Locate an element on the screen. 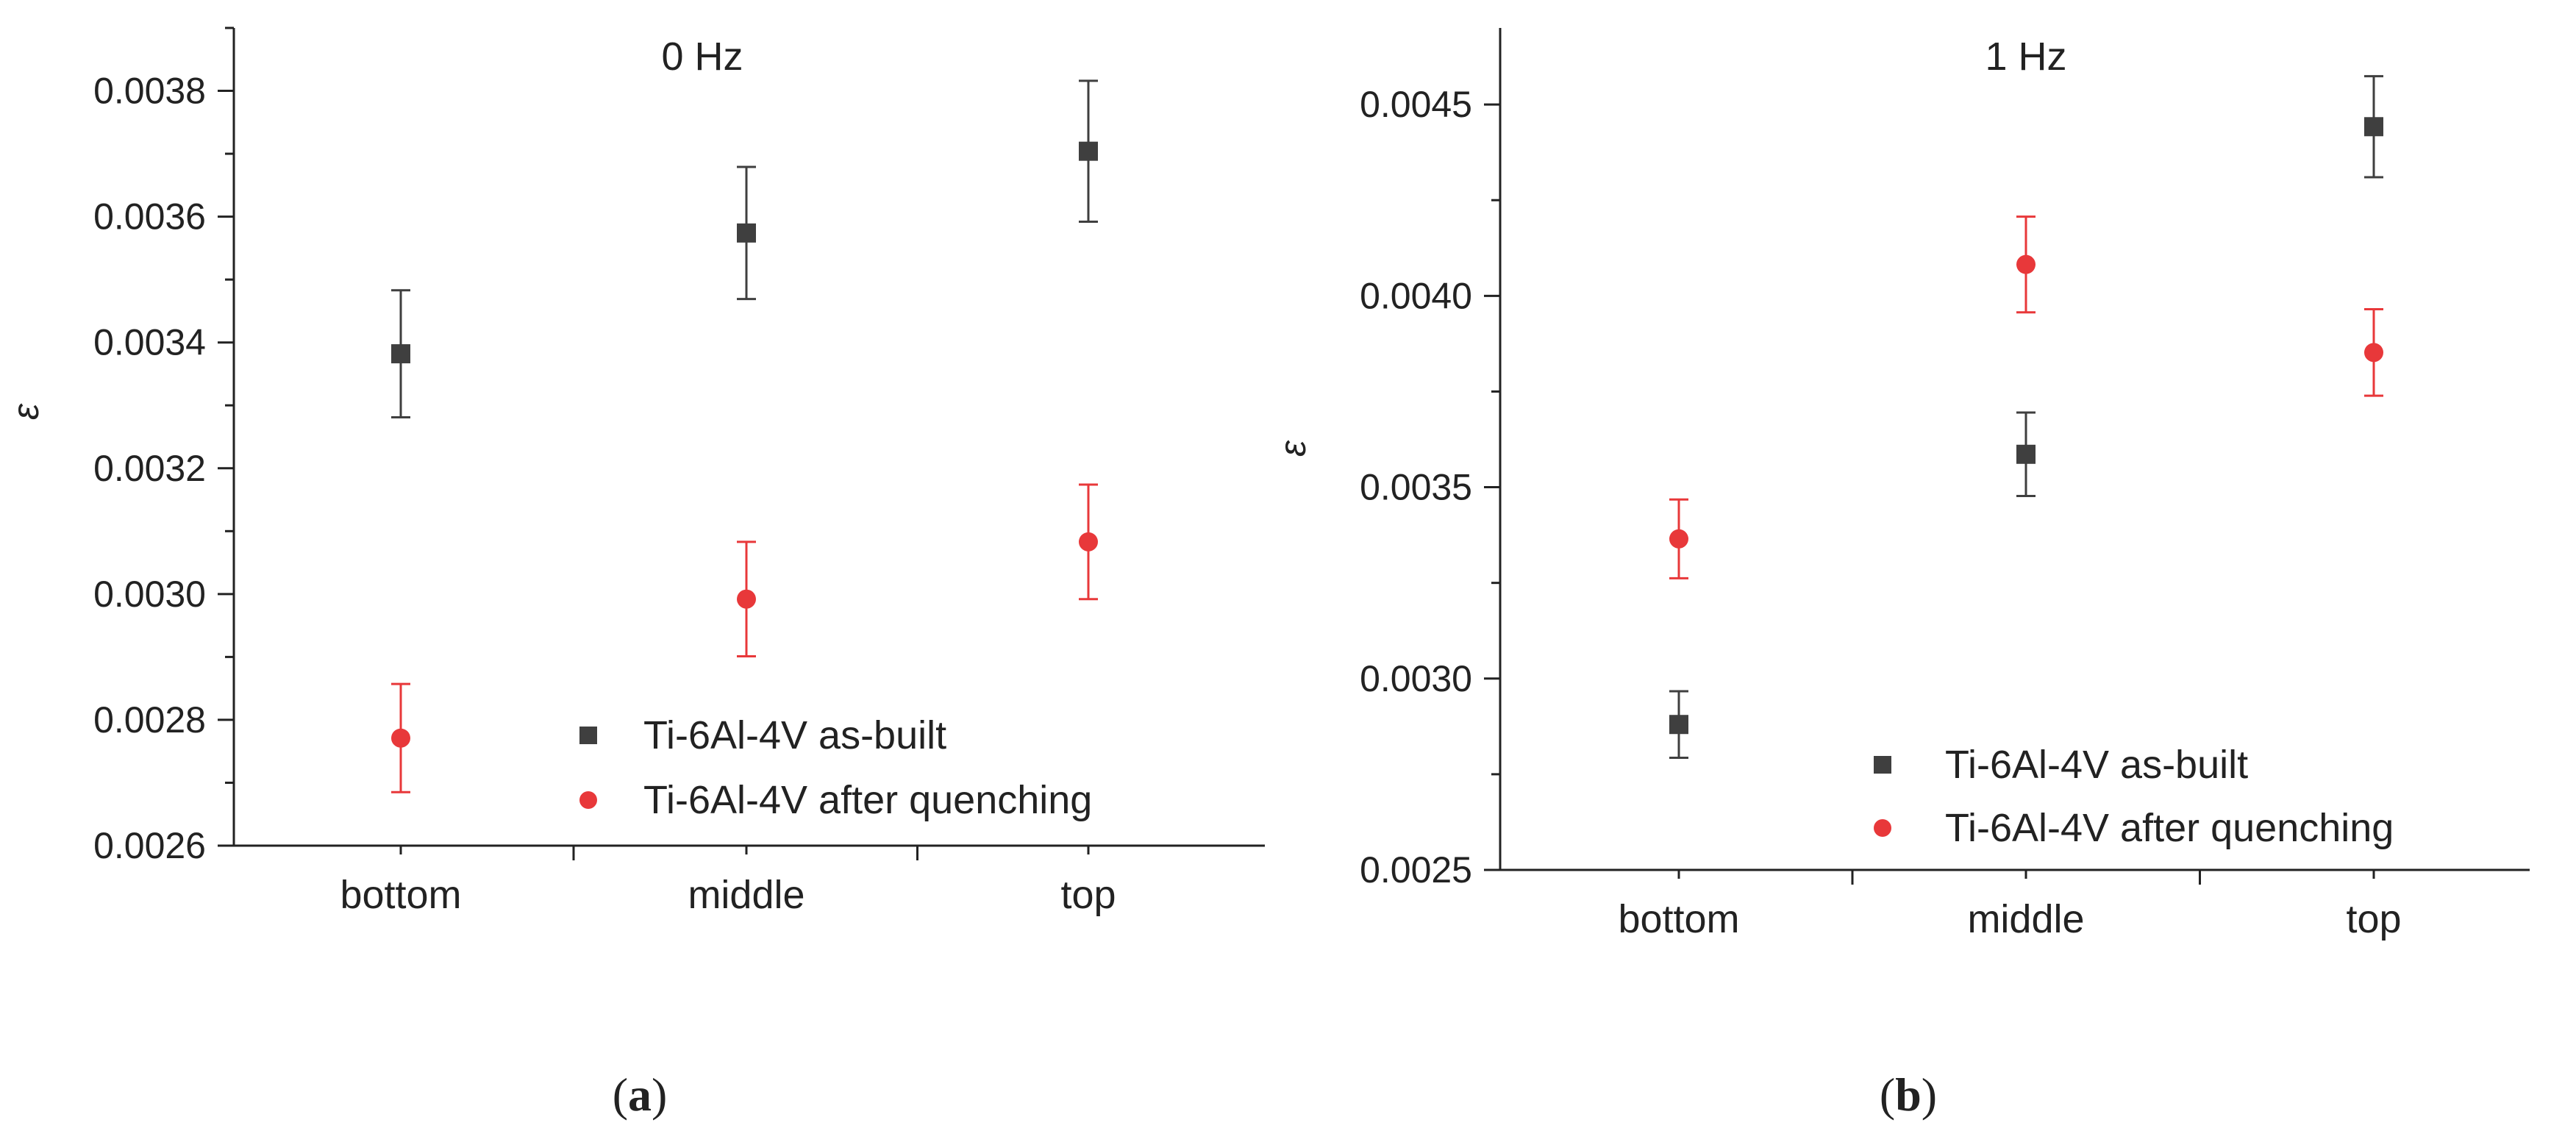 The image size is (2576, 1142). panel-title: 1 Hz is located at coordinates (2025, 57).